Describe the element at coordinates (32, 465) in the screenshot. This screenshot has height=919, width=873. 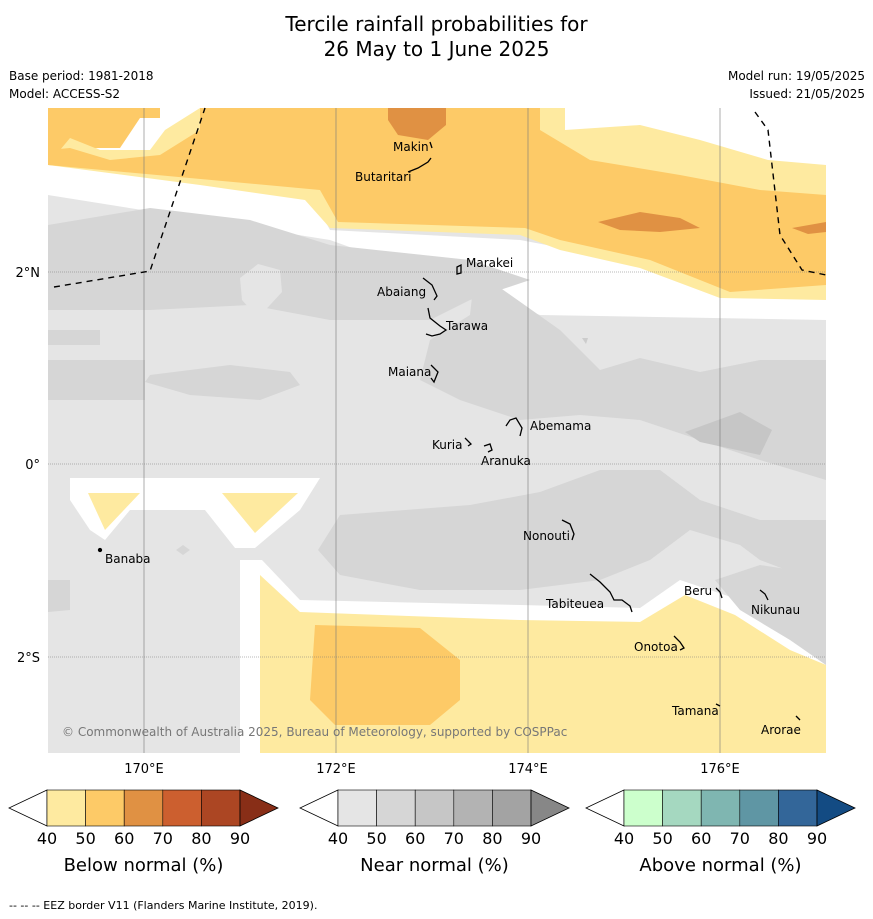
I see `lat-label-0: 0°` at that location.